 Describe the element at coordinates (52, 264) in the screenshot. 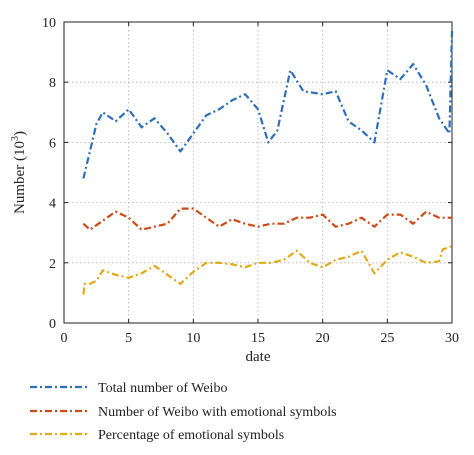

I see `y-tick-label: 2` at that location.